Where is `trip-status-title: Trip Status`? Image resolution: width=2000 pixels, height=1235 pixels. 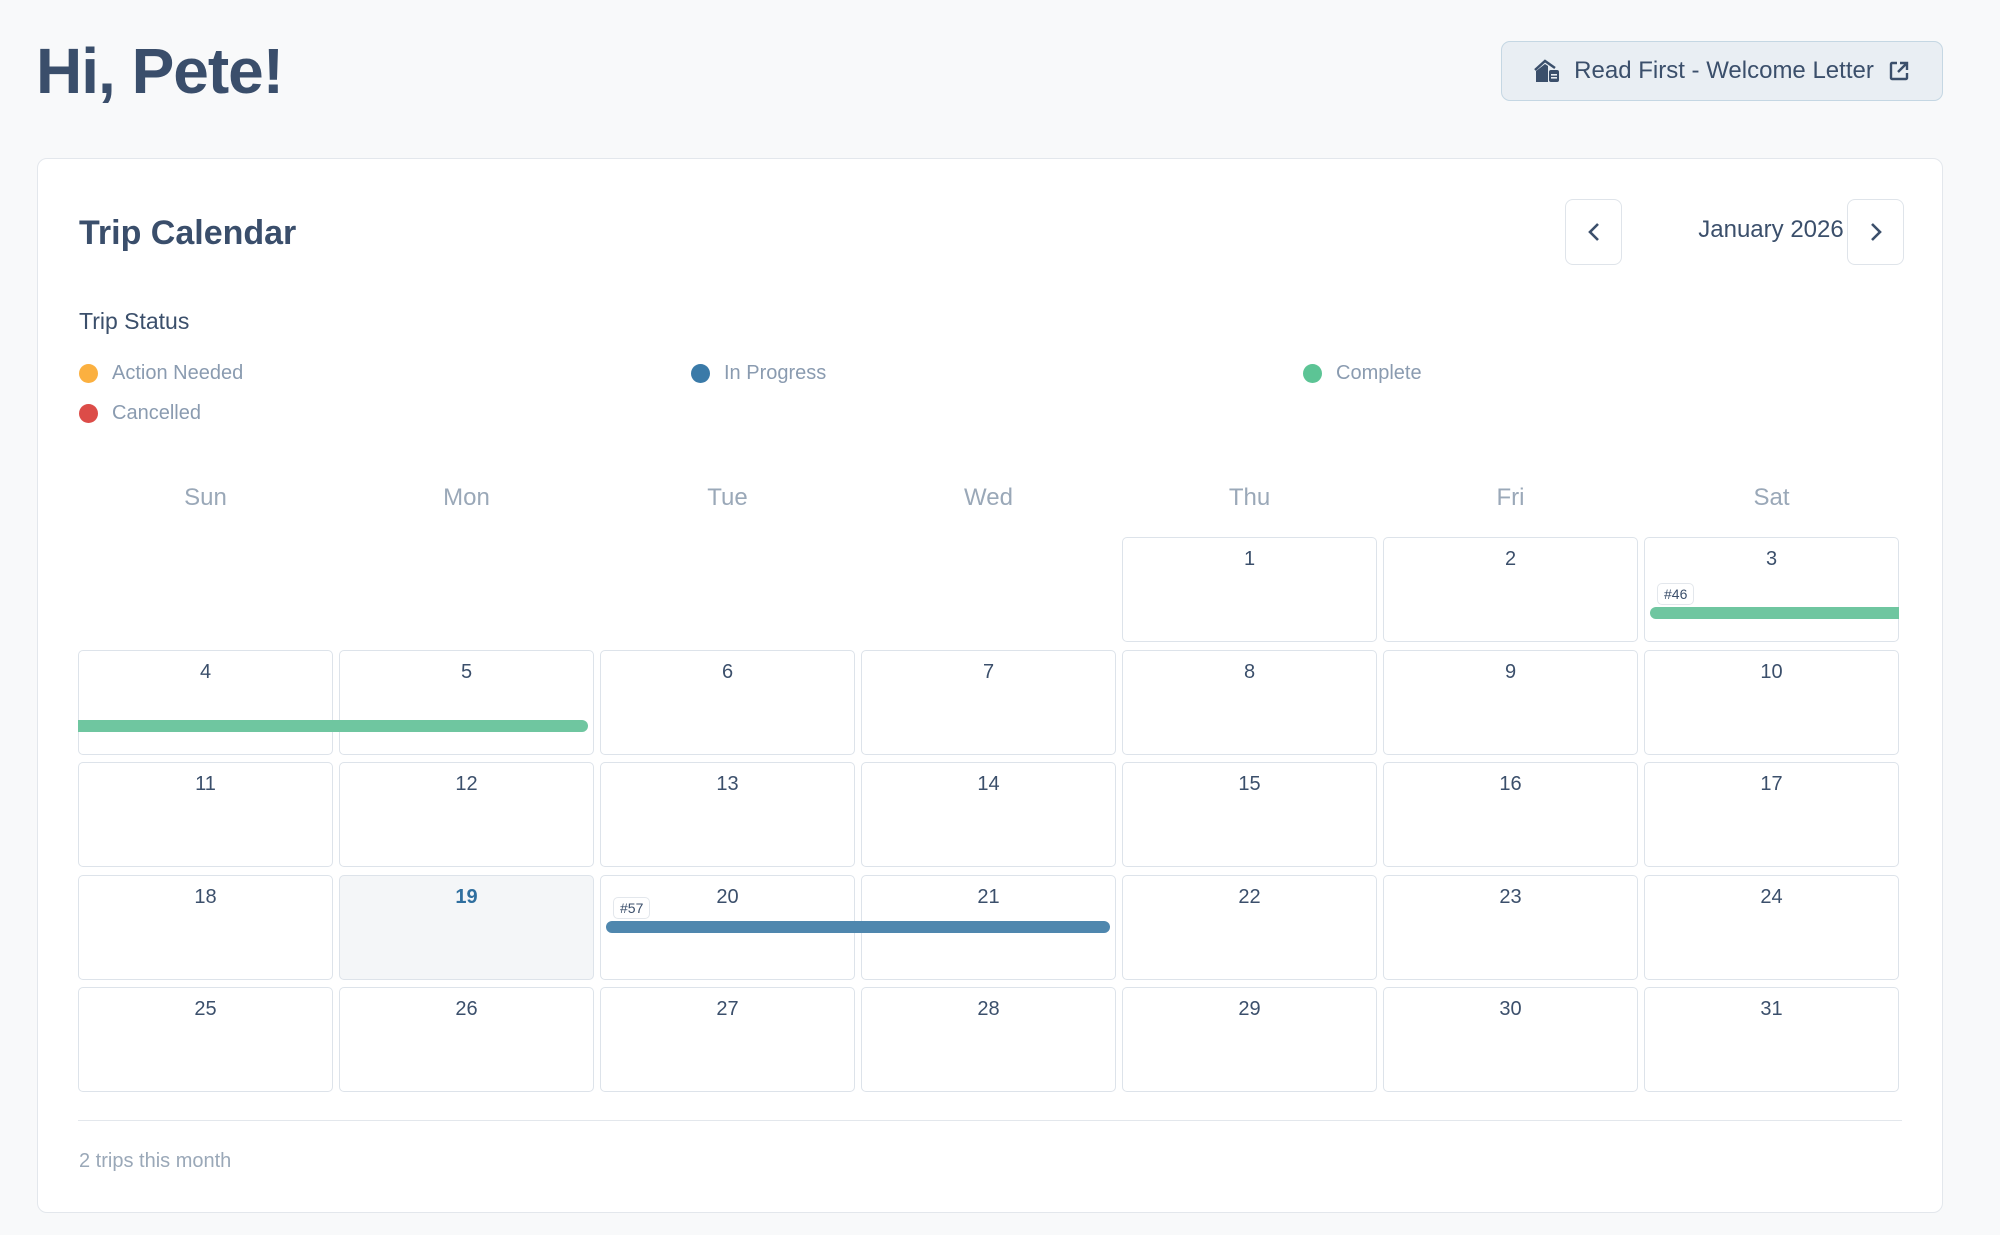 trip-status-title: Trip Status is located at coordinates (134, 321).